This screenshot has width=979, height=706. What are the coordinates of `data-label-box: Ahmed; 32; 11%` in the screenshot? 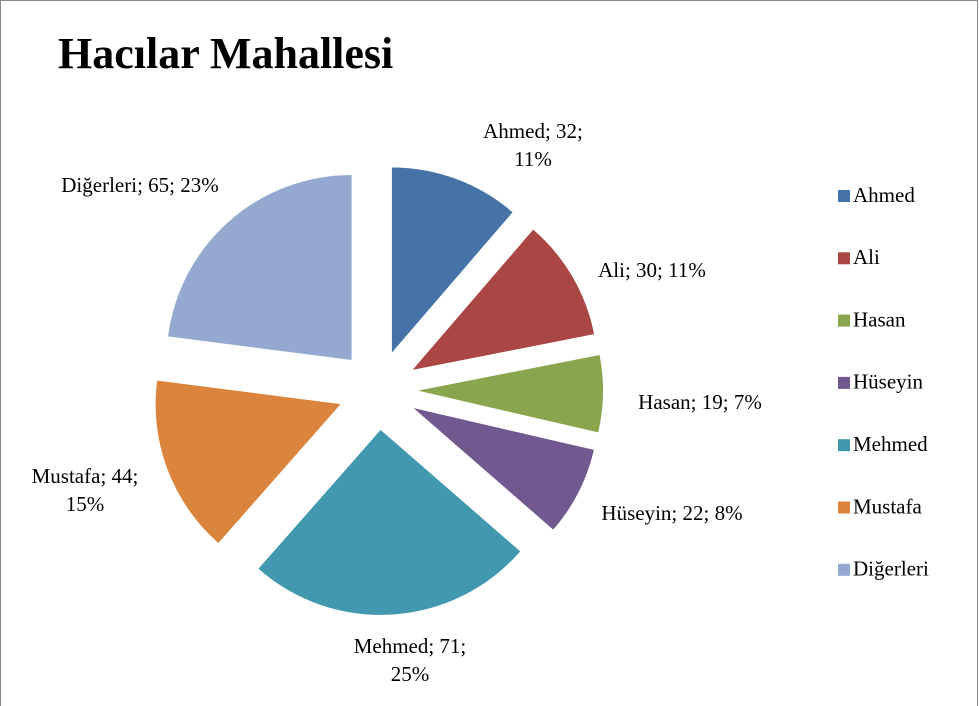 It's located at (533, 145).